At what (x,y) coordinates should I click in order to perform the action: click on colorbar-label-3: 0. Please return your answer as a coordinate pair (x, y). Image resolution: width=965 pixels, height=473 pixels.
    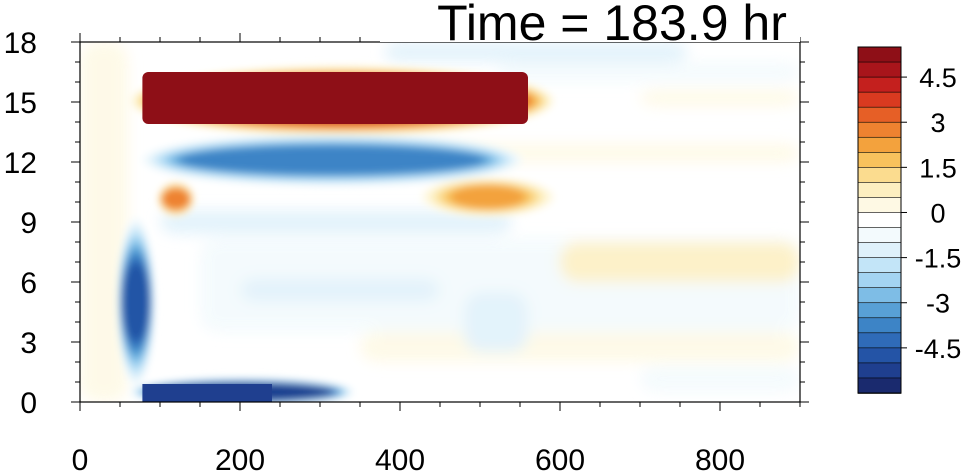
    Looking at the image, I should click on (937, 213).